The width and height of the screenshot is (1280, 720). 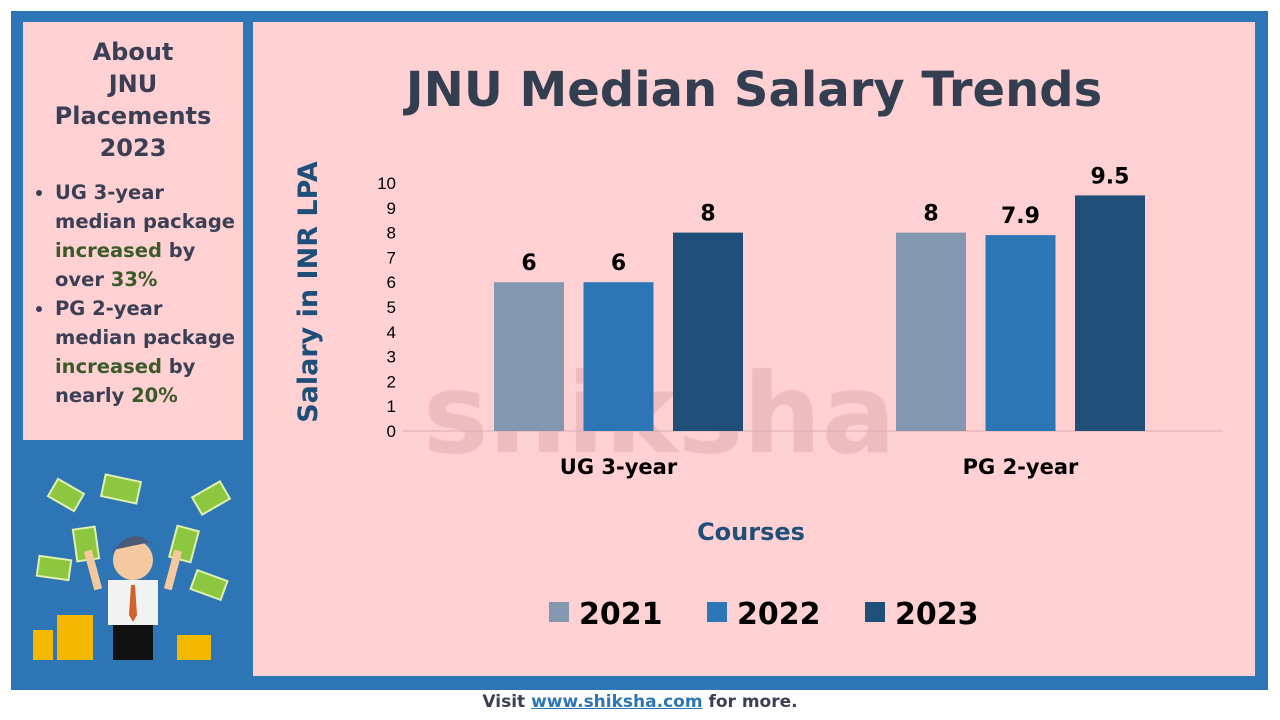 What do you see at coordinates (717, 612) in the screenshot?
I see `legend-swatch-2022` at bounding box center [717, 612].